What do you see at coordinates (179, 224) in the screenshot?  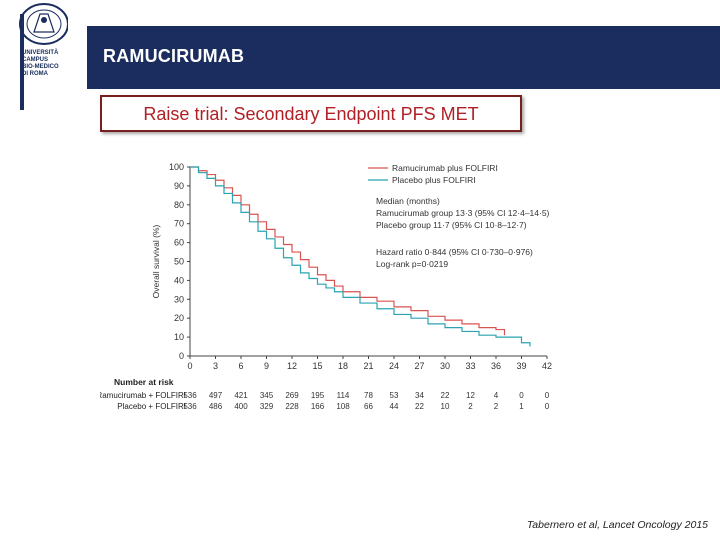 I see `y-tick-label: 70` at bounding box center [179, 224].